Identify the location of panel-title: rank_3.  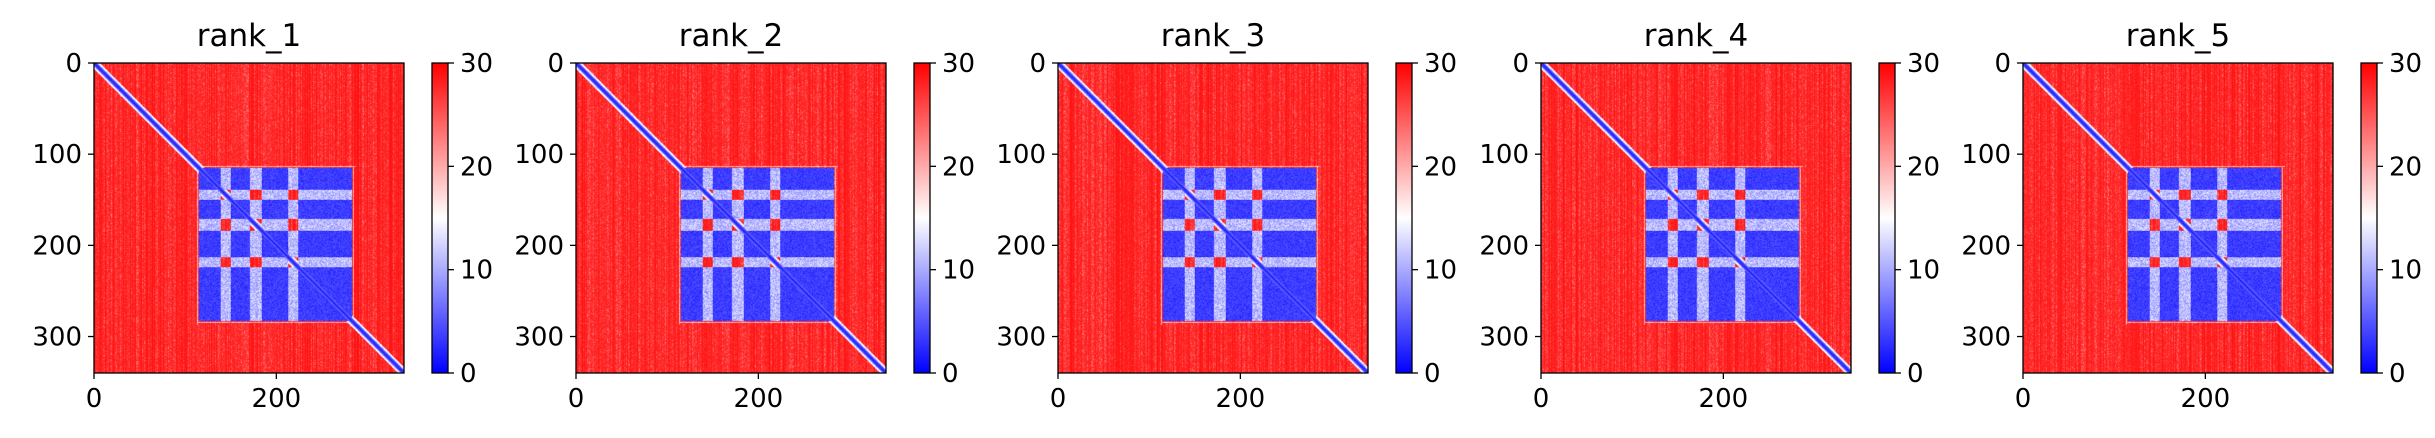
(1213, 36).